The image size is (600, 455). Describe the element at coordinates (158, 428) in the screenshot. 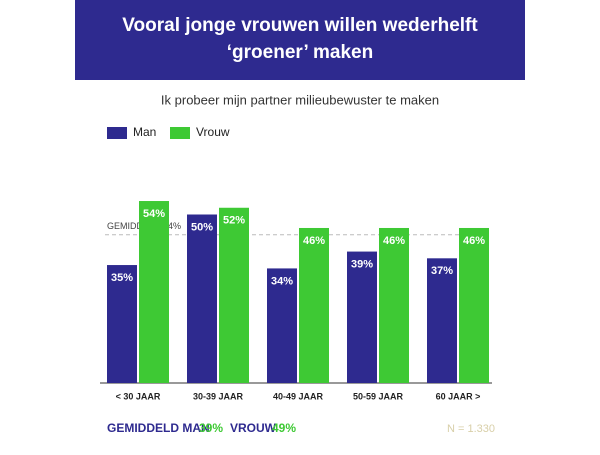

I see `footer-text: GEMIDDELD MAN` at that location.